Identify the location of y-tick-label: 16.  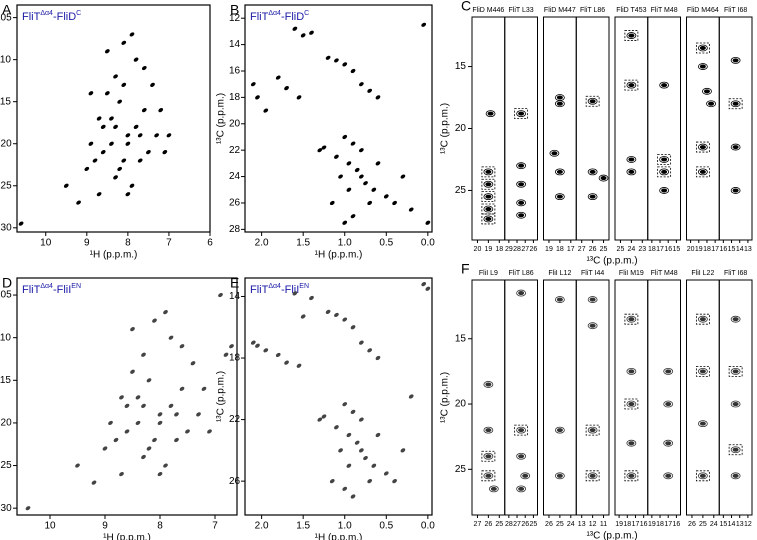
(235, 71).